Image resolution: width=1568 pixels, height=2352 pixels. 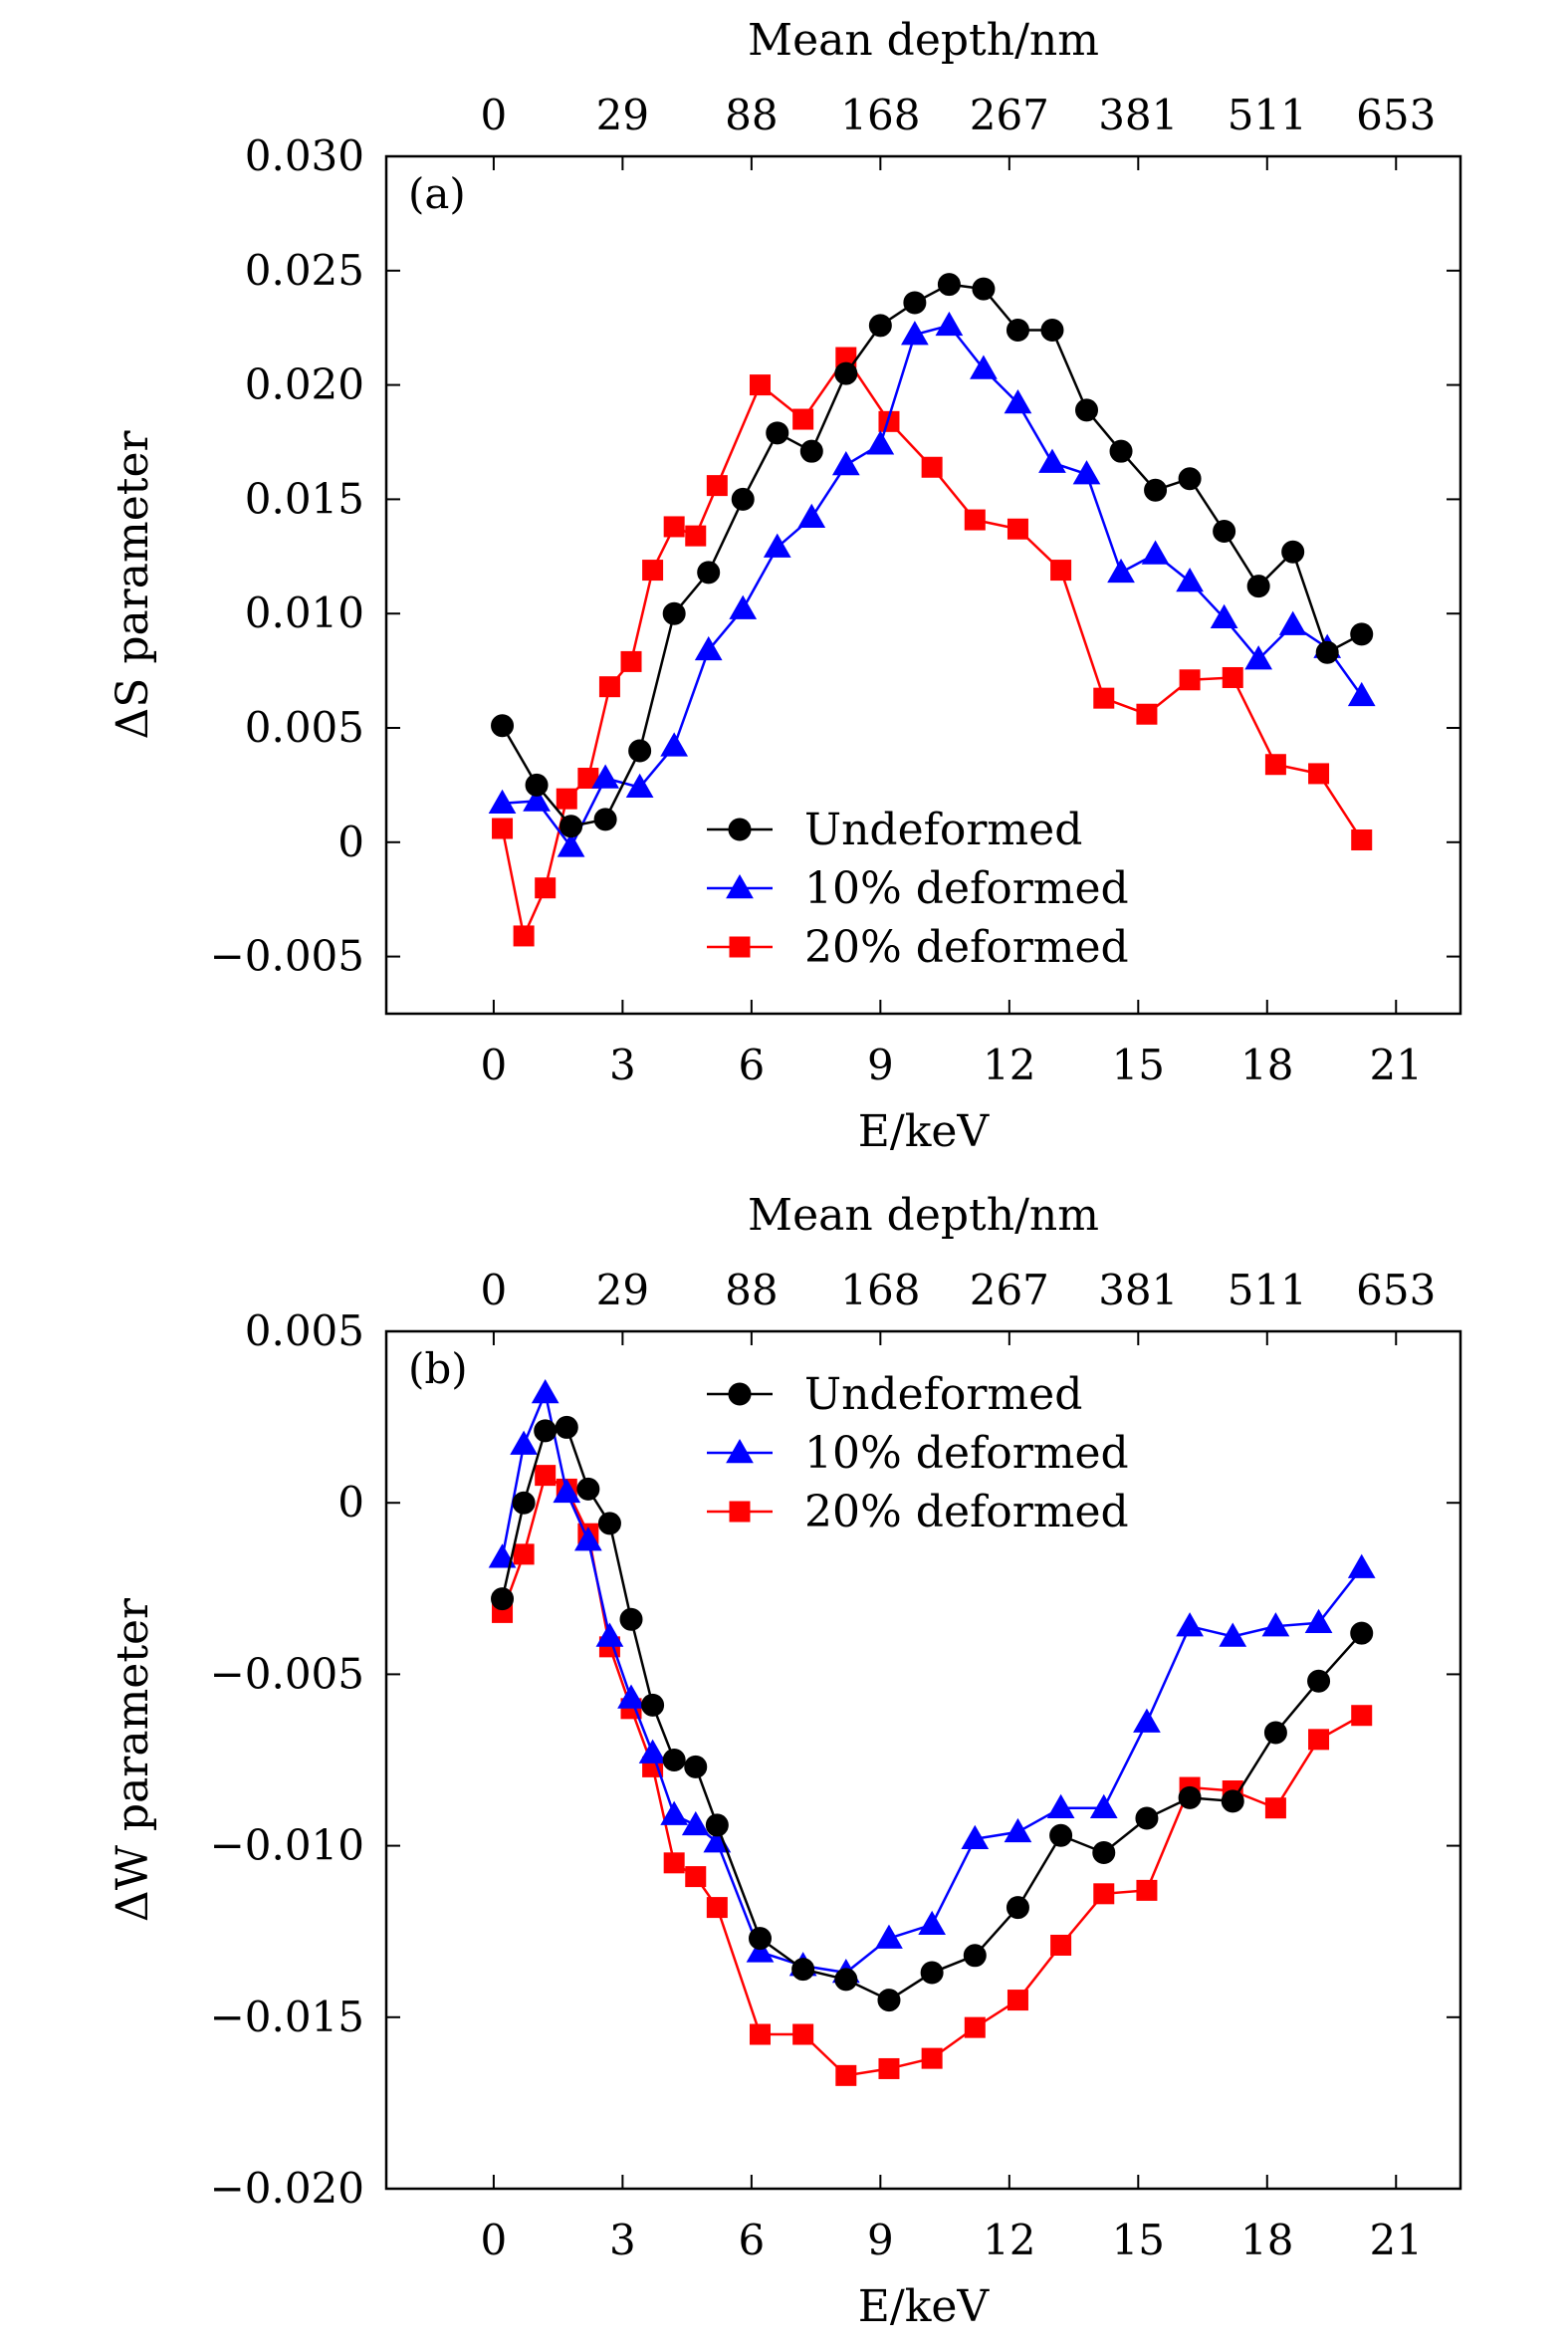 I want to click on panel-label: (b), so click(x=438, y=1368).